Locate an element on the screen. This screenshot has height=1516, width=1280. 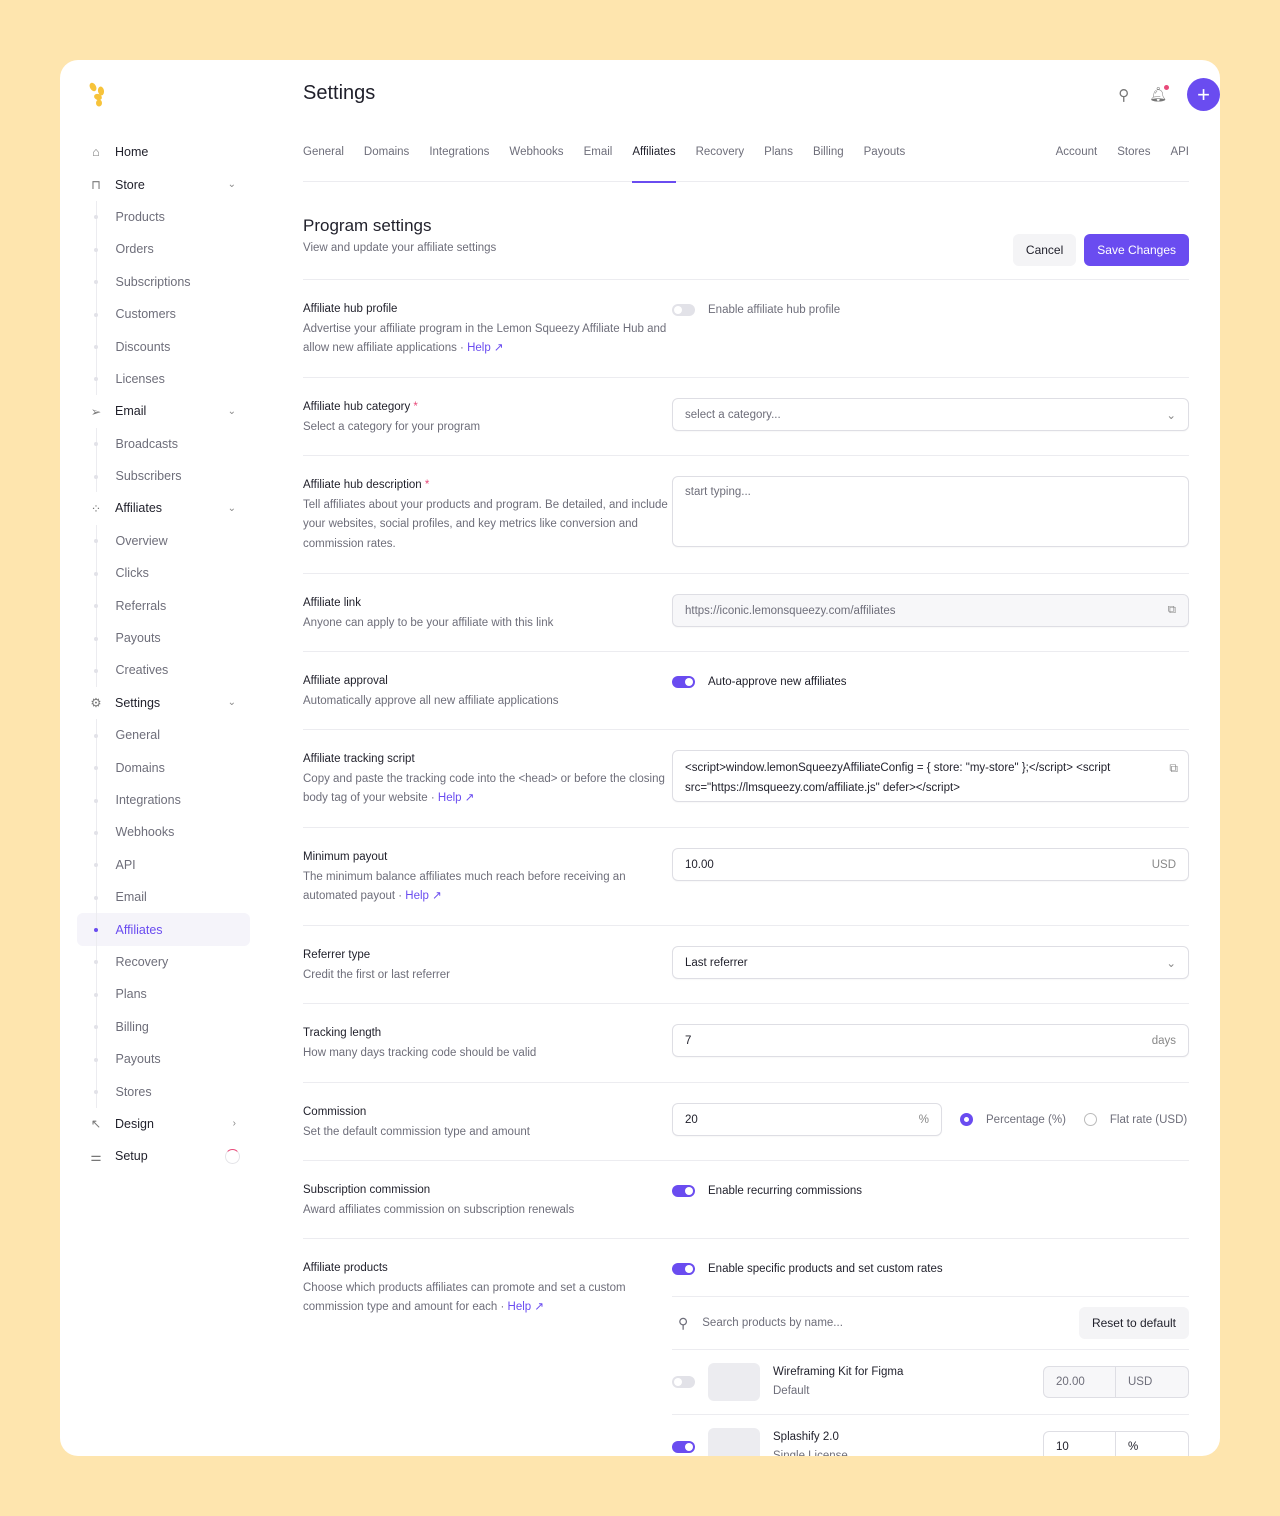
tab-api: API is located at coordinates (1179, 152).